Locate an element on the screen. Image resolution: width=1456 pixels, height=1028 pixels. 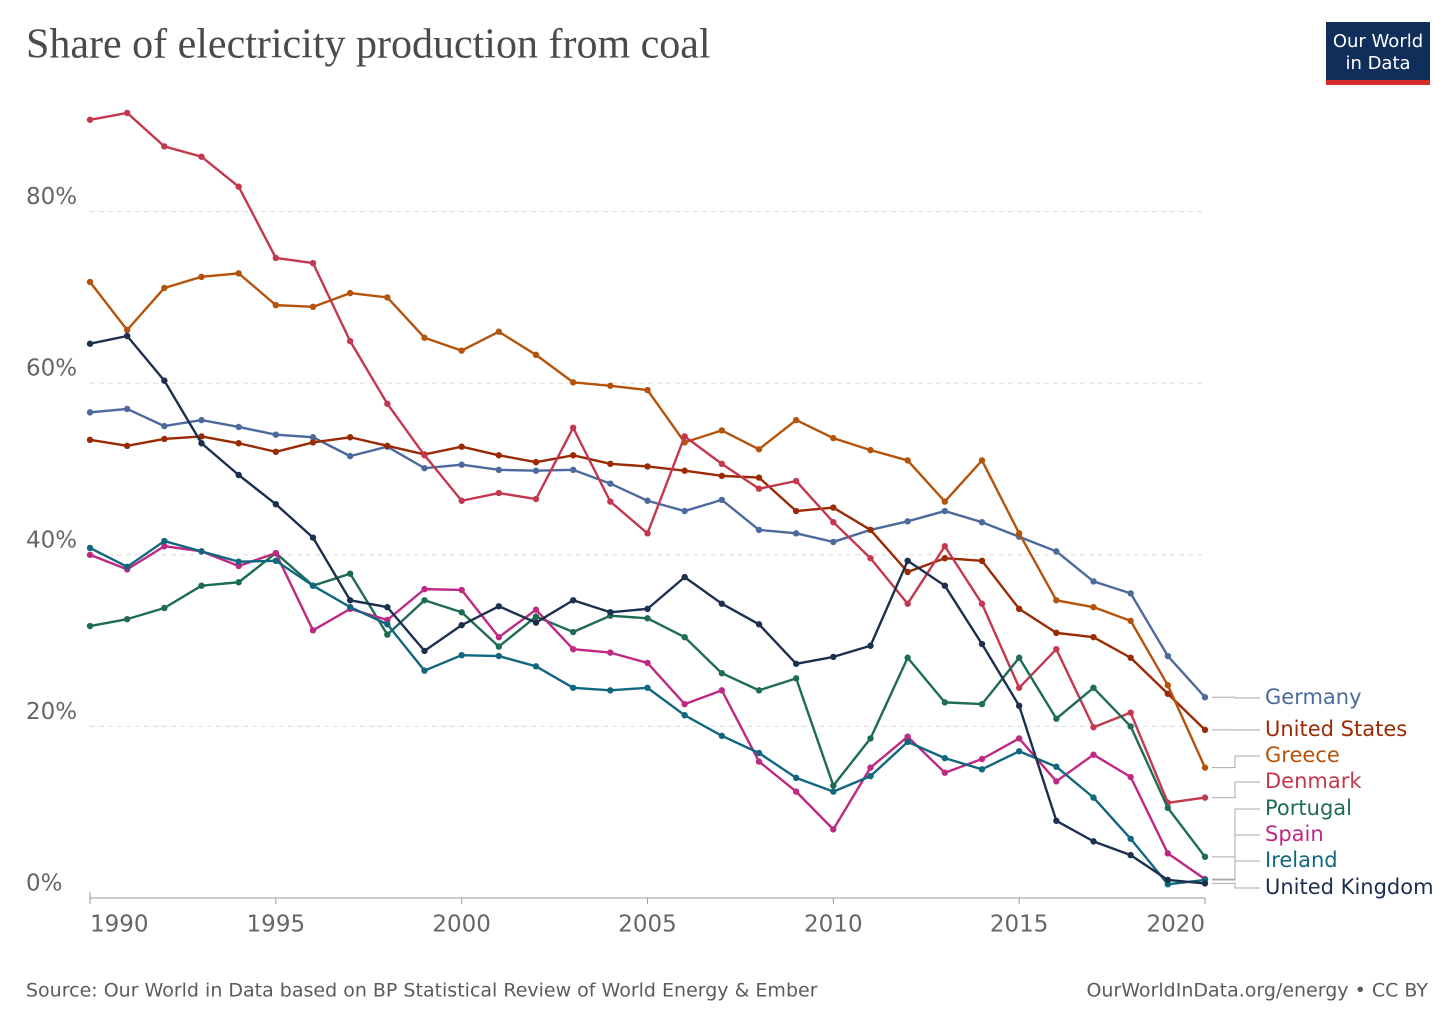
logo-box is located at coordinates (1378, 51).